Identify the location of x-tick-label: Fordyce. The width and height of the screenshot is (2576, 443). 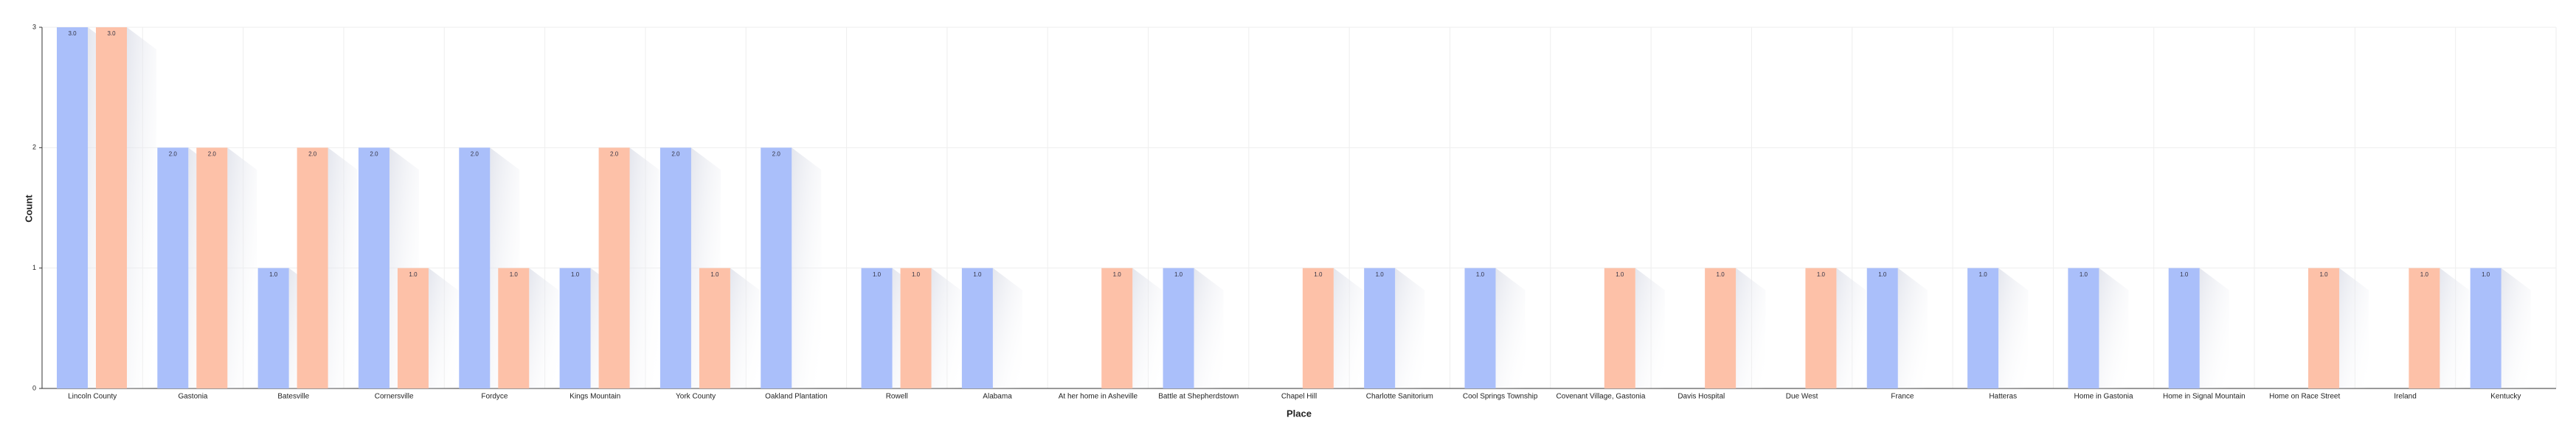
(495, 397).